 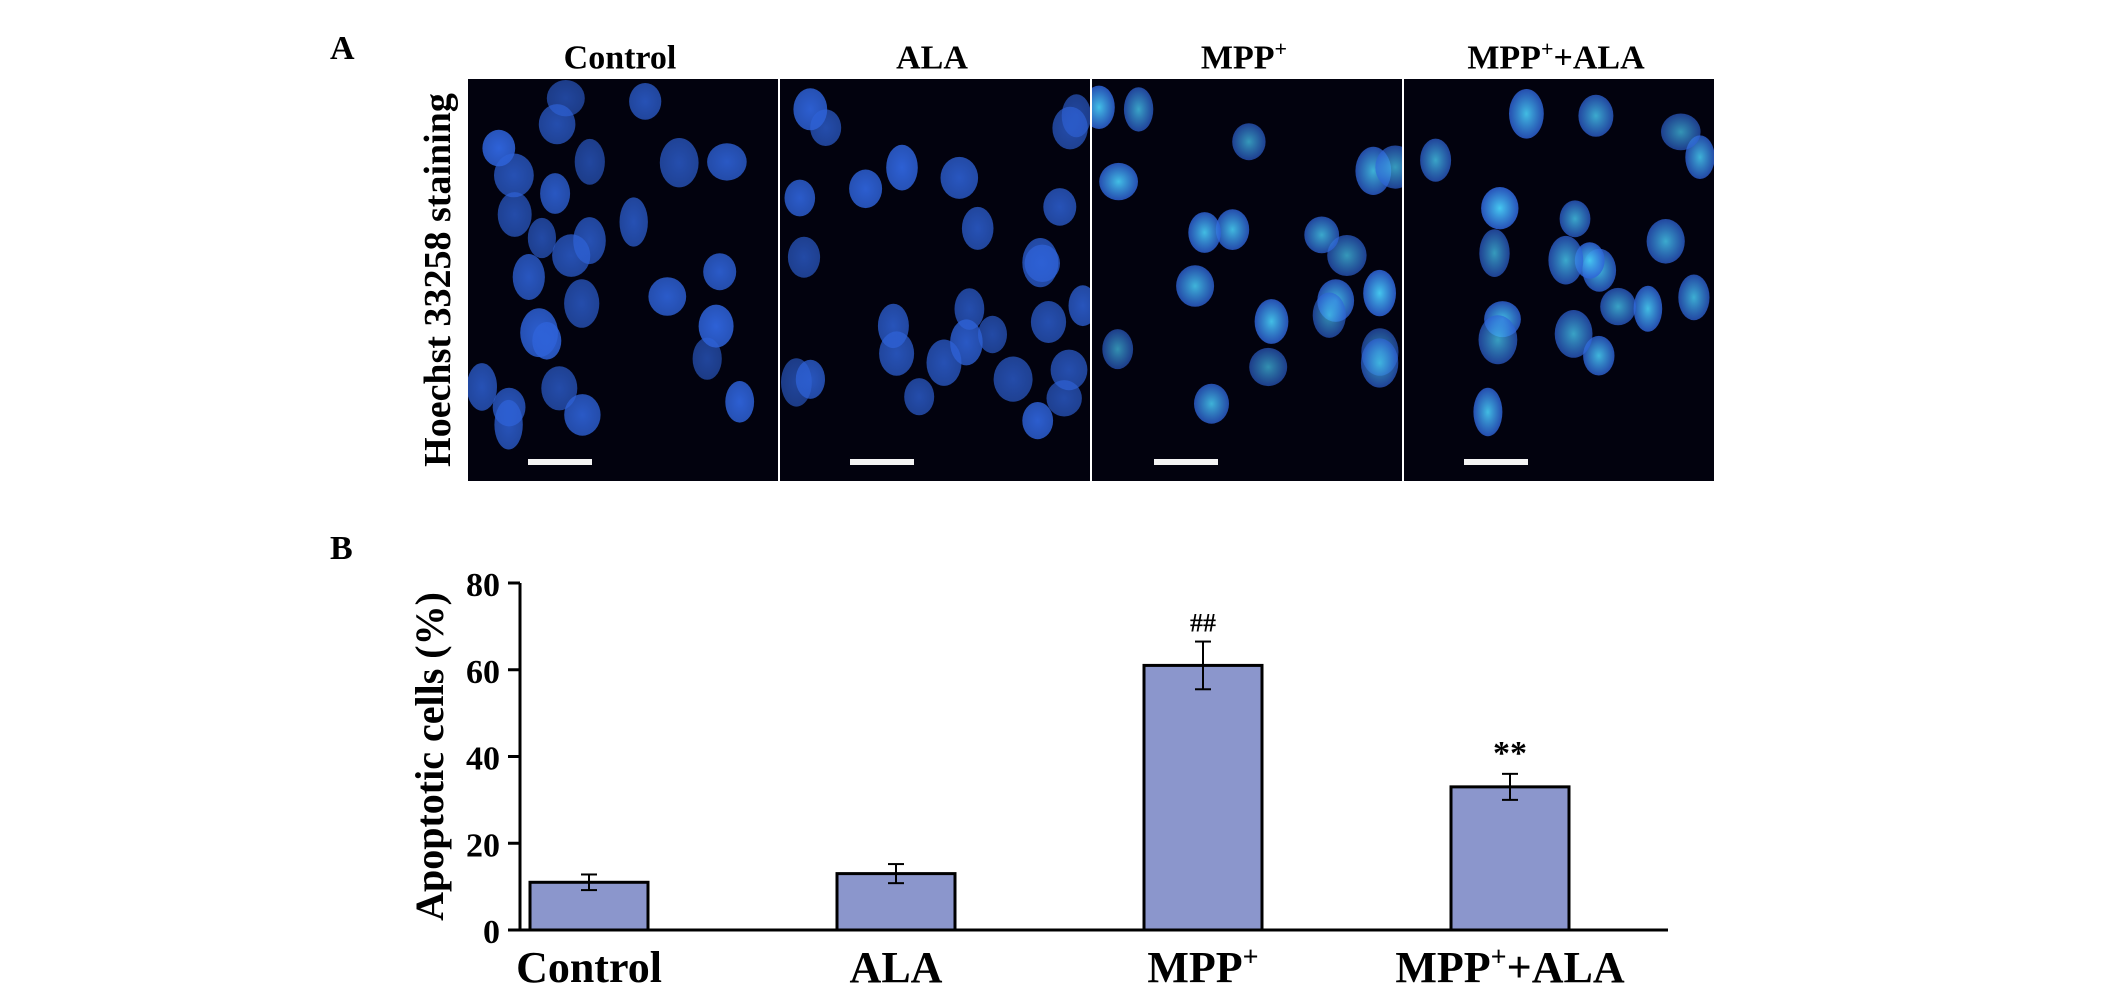 I want to click on x-tick-label: MPP+, so click(x=1202, y=967).